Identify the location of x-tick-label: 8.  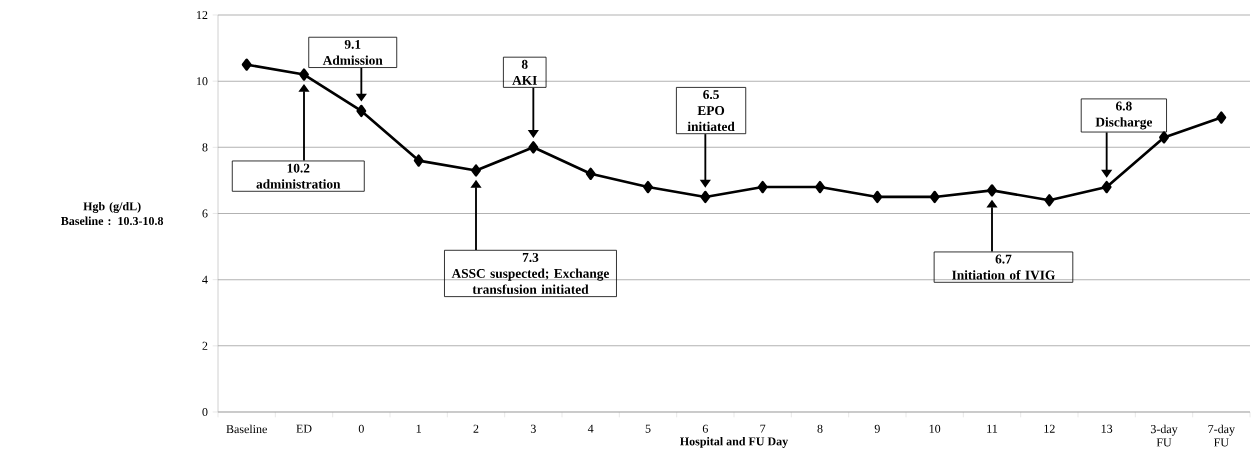
(820, 428).